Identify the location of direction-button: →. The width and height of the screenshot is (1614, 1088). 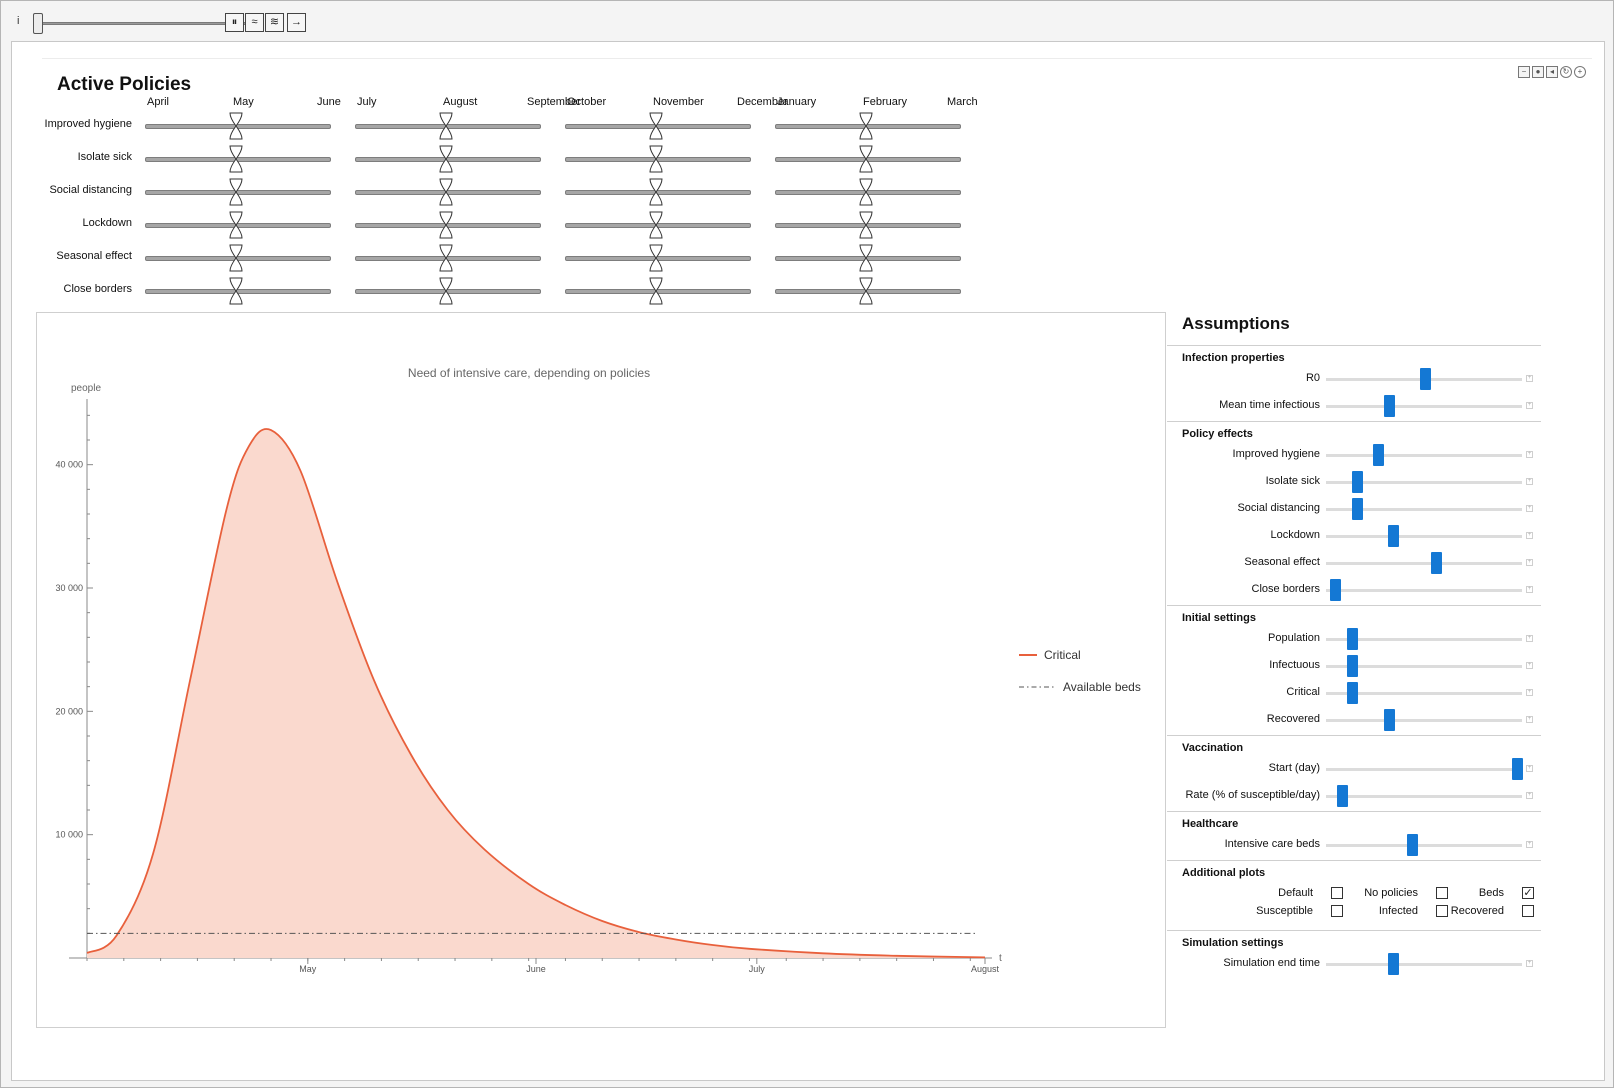
(296, 22).